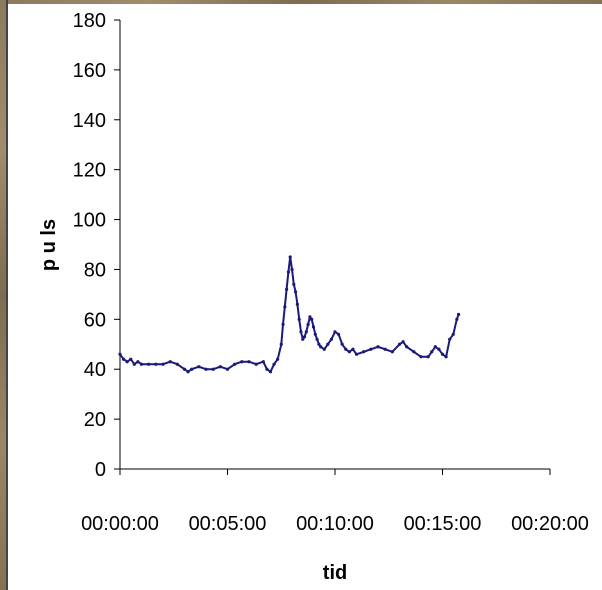 The width and height of the screenshot is (602, 590). Describe the element at coordinates (550, 524) in the screenshot. I see `x-tick-label: 00:20:00` at that location.